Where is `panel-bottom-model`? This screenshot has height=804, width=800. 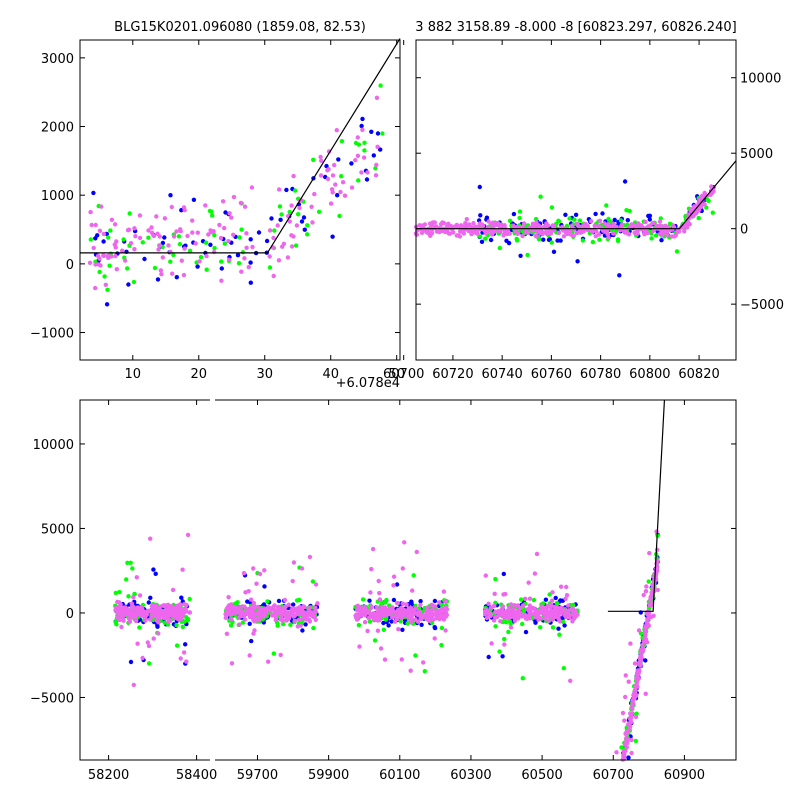
panel-bottom-model is located at coordinates (636, 506).